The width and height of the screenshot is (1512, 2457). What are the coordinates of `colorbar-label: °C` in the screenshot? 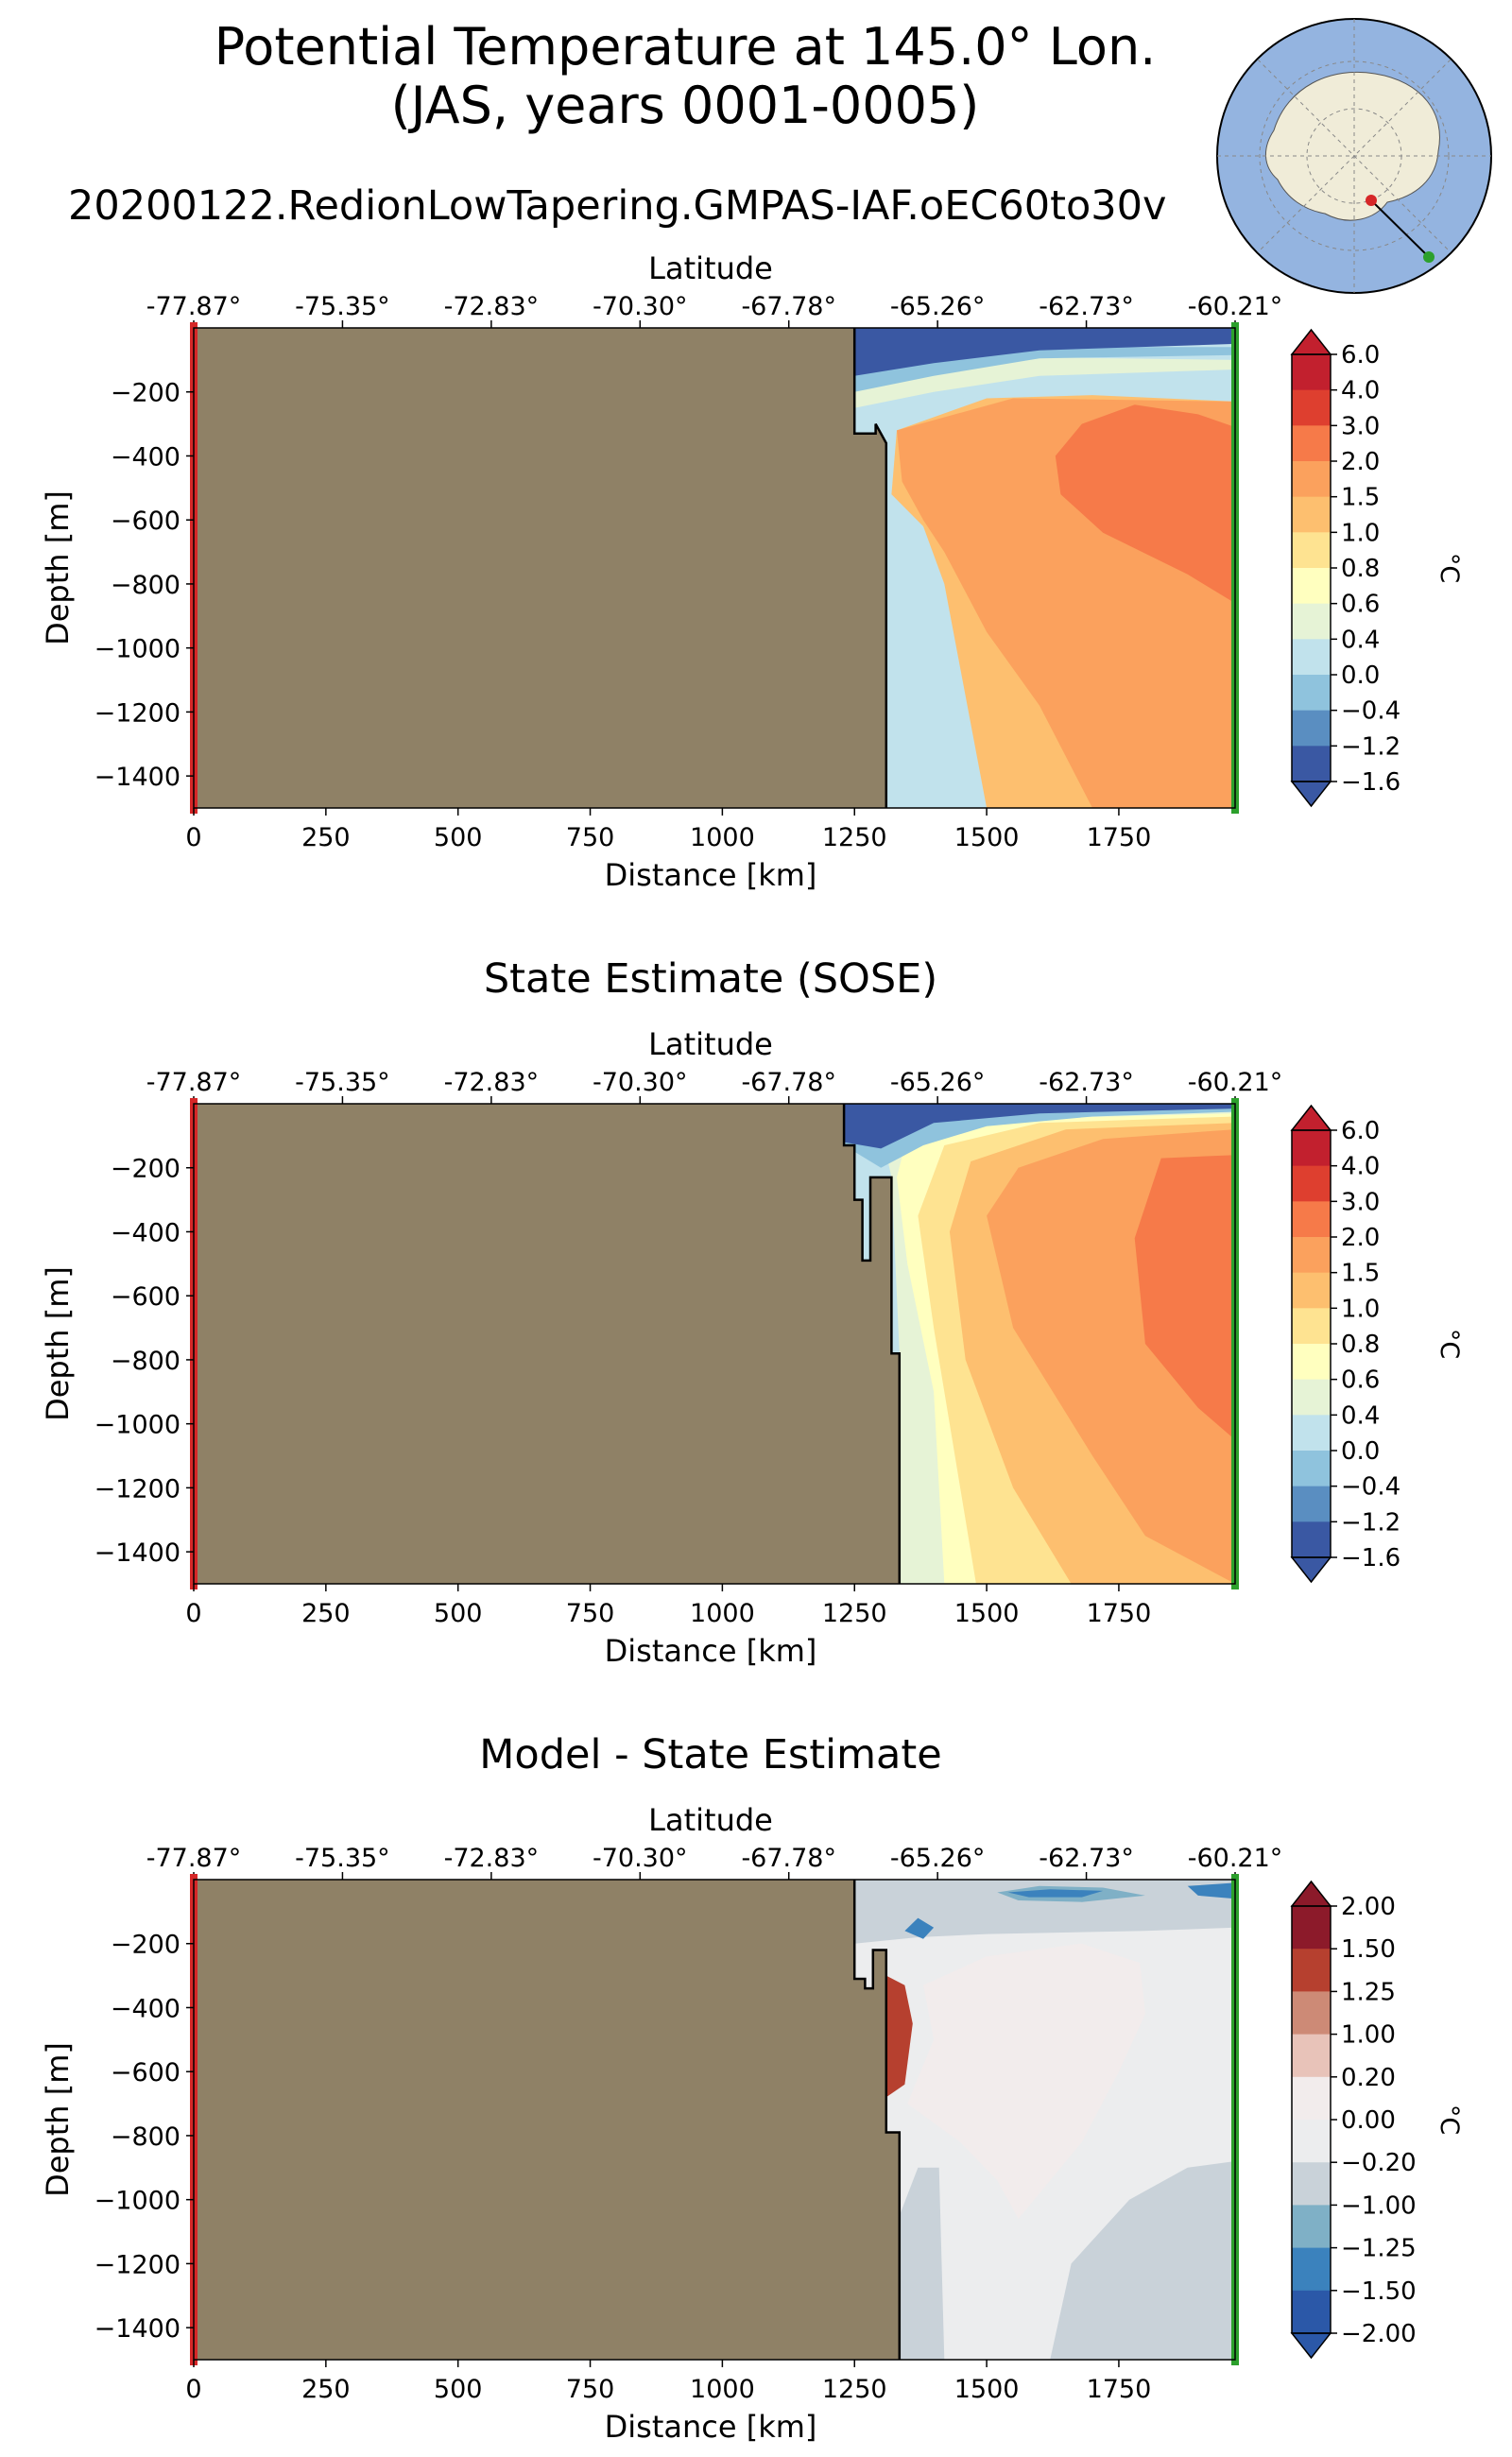 It's located at (1449, 568).